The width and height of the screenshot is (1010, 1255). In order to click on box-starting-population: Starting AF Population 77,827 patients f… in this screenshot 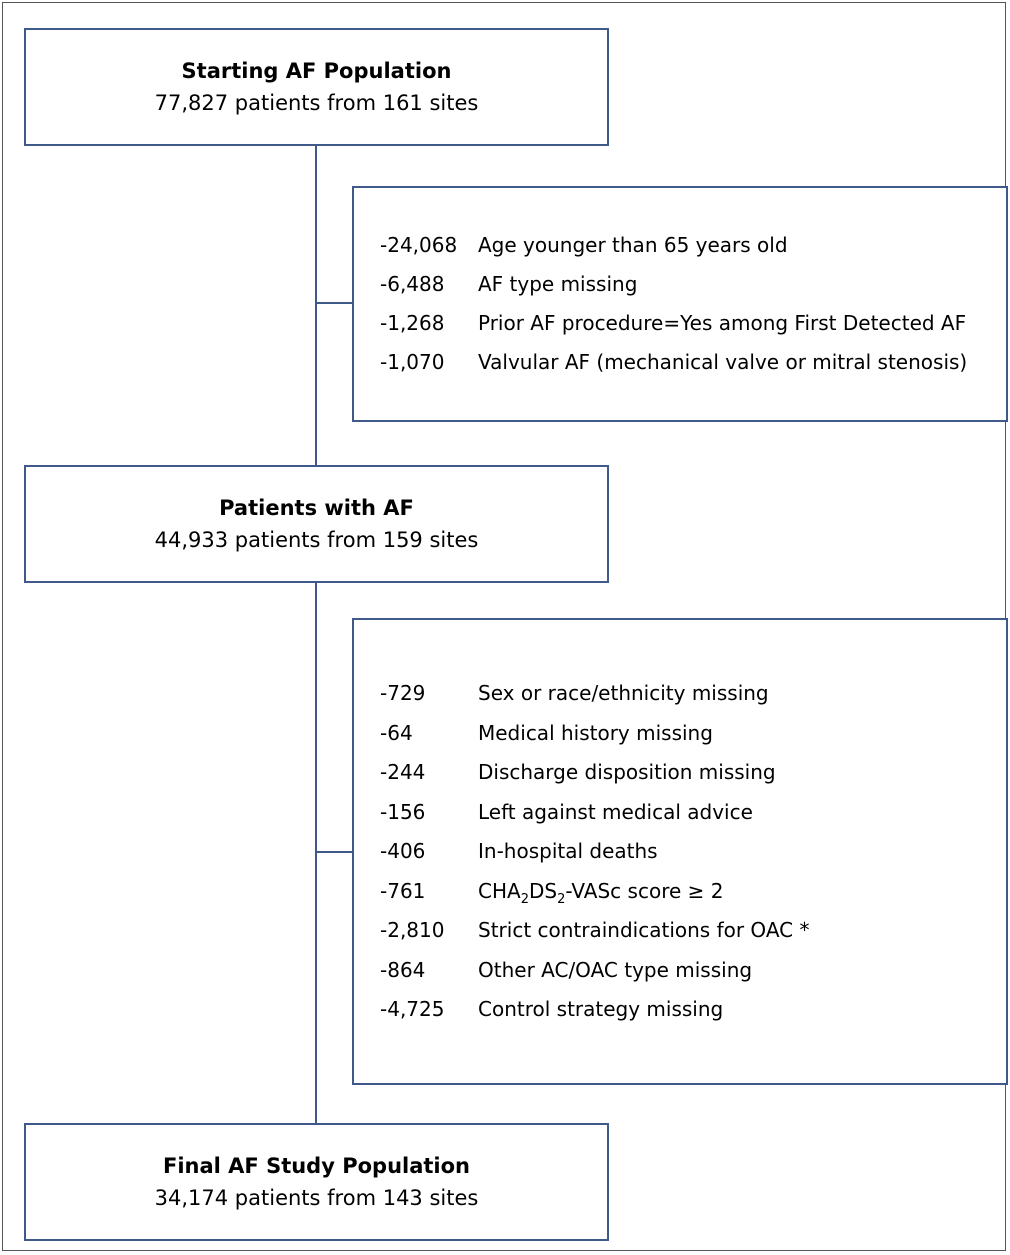, I will do `click(316, 87)`.